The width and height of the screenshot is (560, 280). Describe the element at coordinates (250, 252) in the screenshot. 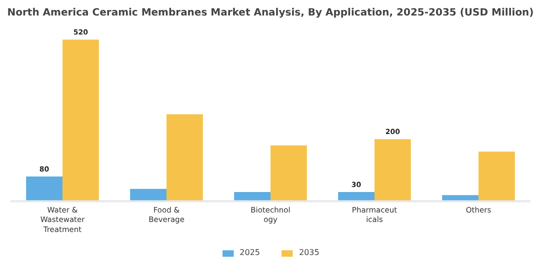

I see `legend-label: 2025` at that location.